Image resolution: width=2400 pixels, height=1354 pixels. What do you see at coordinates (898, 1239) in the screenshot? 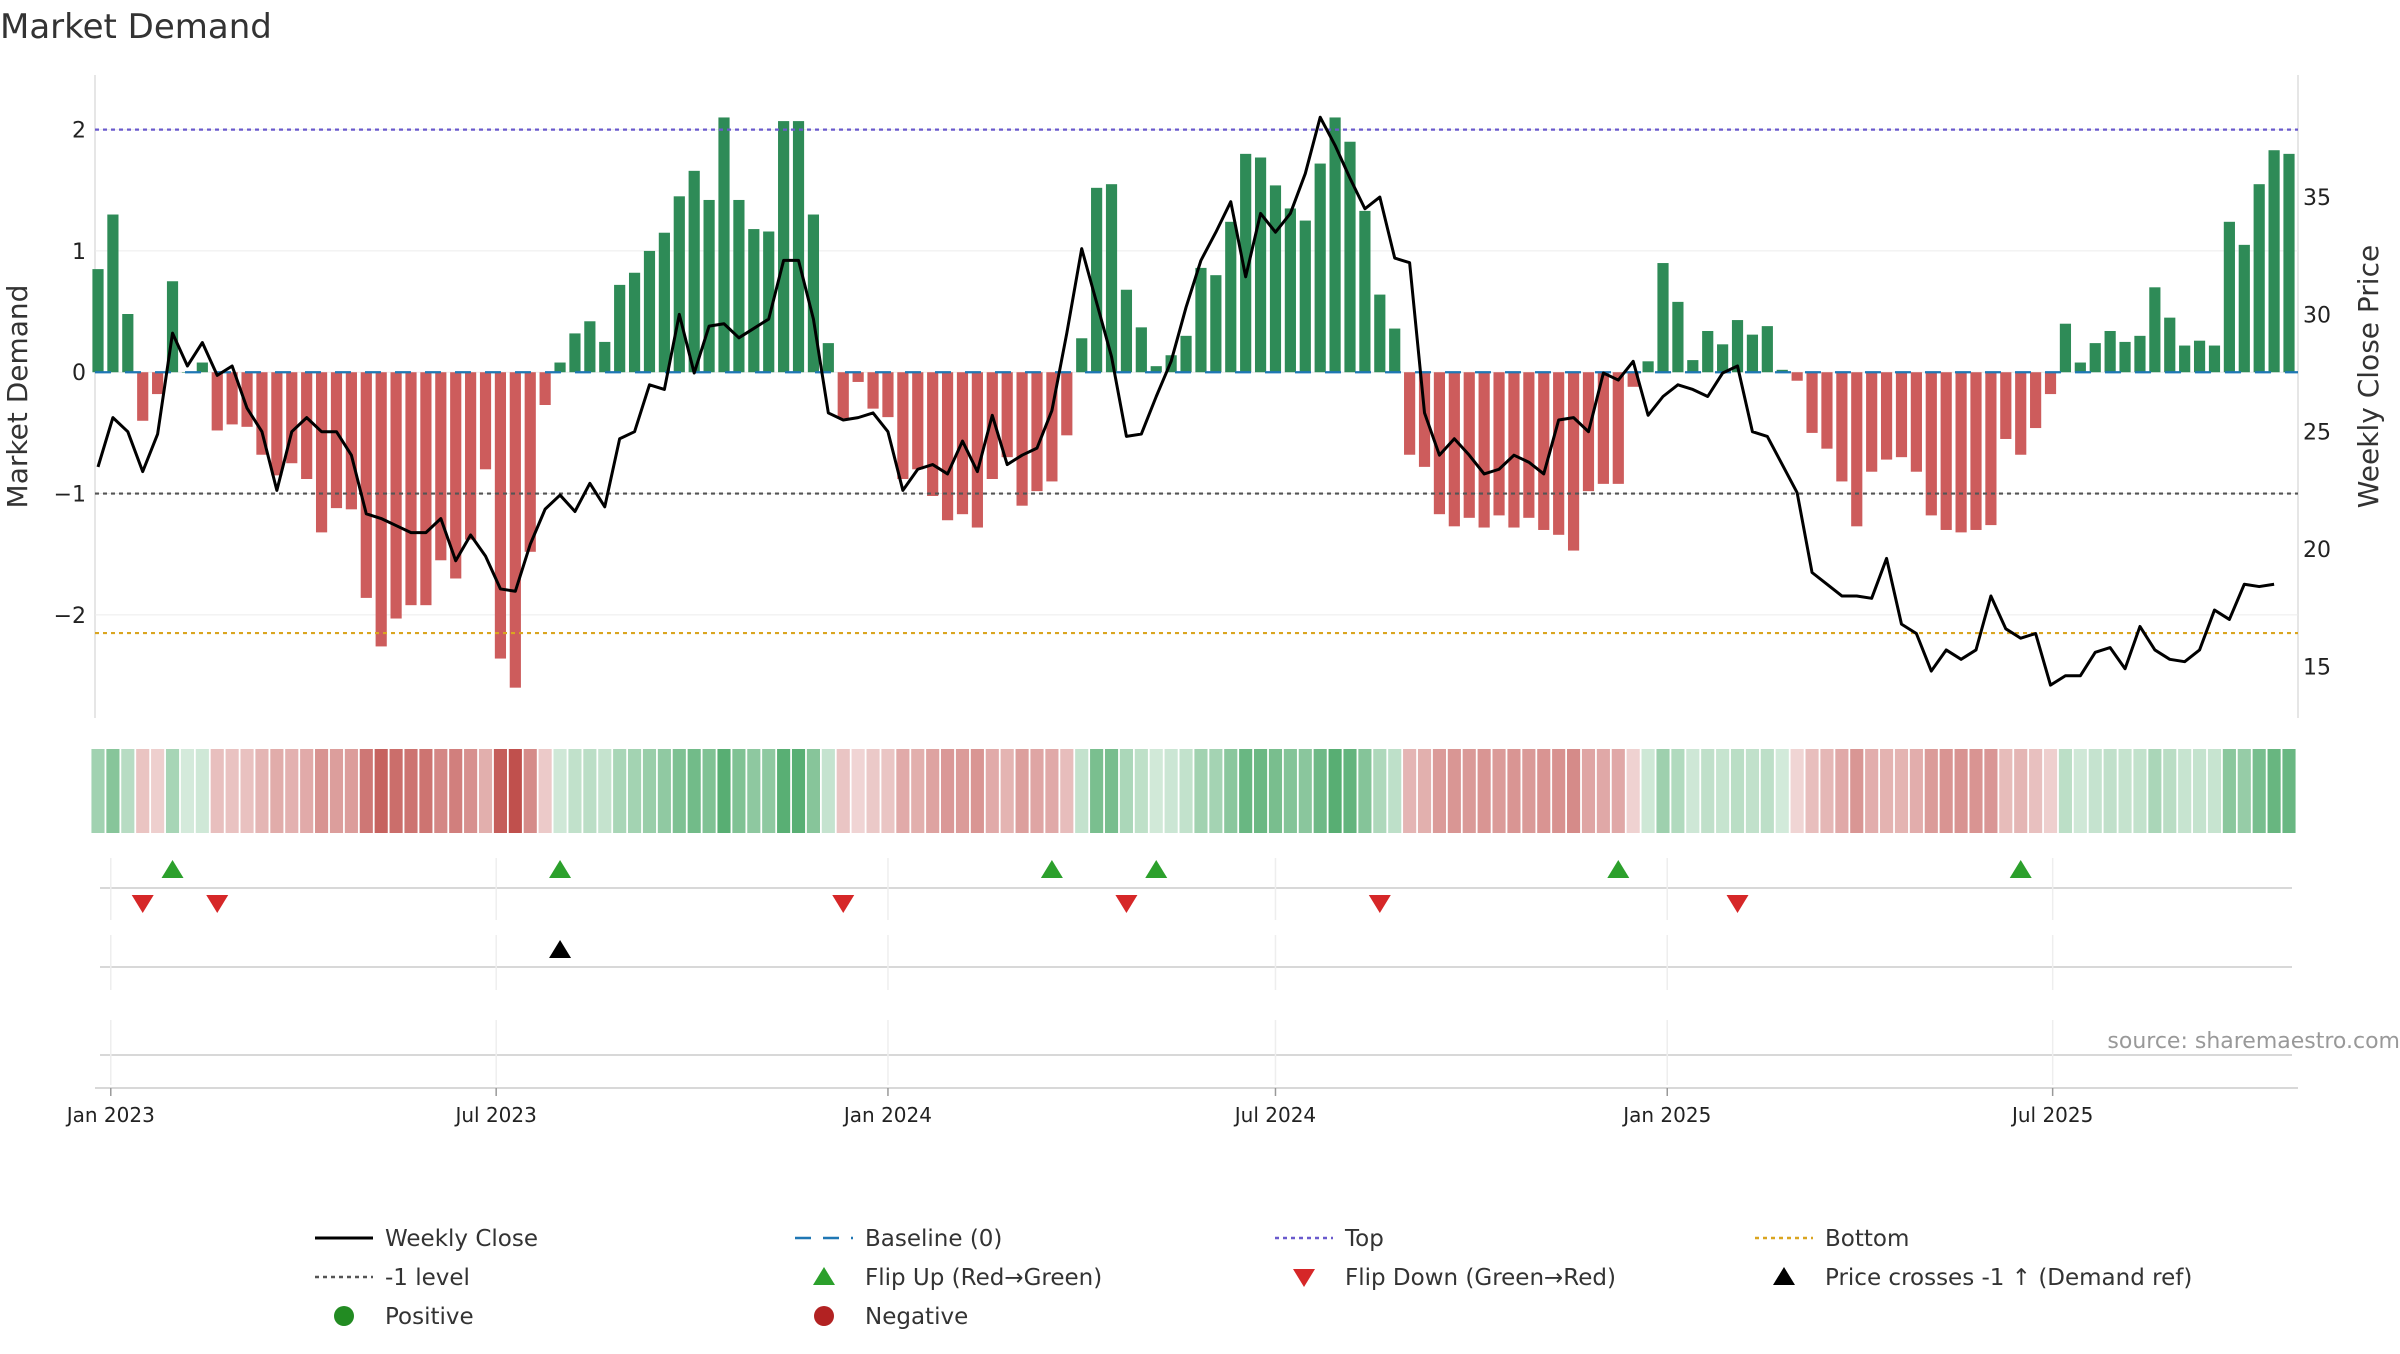
I see `legend-item: Baseline (0)` at bounding box center [898, 1239].